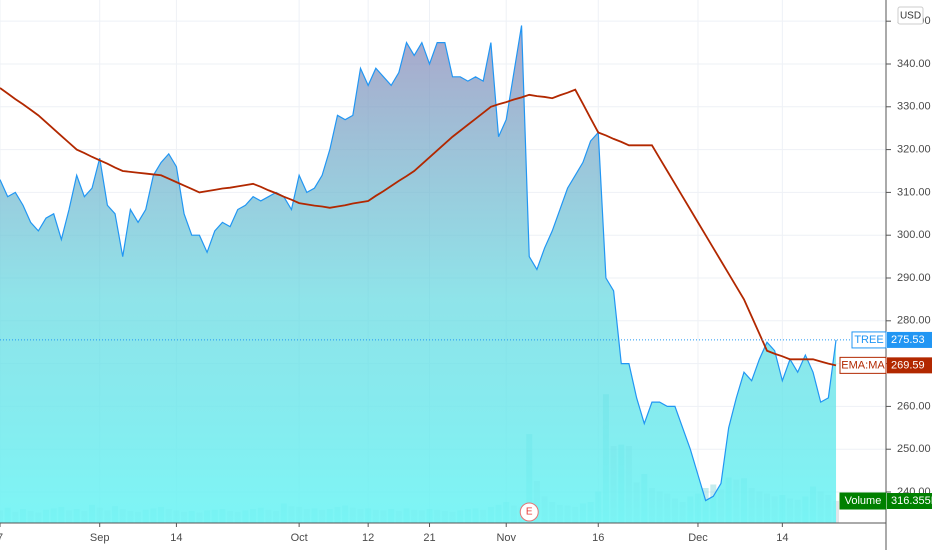  What do you see at coordinates (698, 538) in the screenshot?
I see `x-tick-label: Dec` at bounding box center [698, 538].